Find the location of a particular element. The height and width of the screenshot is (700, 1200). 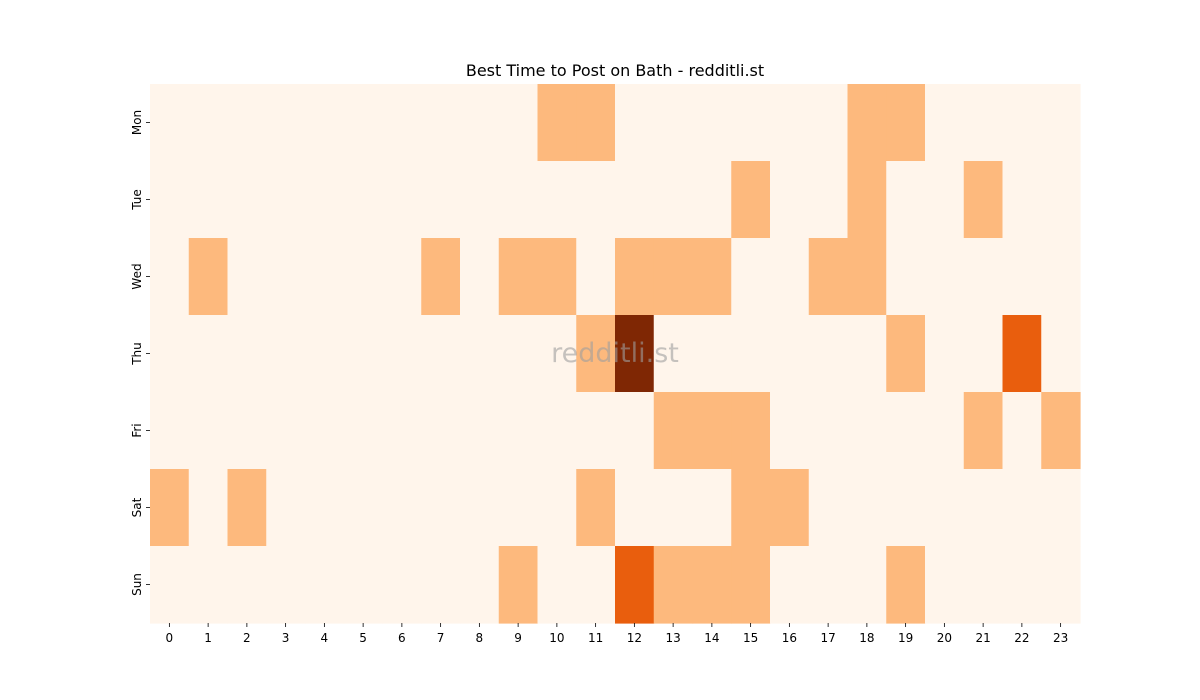

x-tick-label: 7 is located at coordinates (441, 638).